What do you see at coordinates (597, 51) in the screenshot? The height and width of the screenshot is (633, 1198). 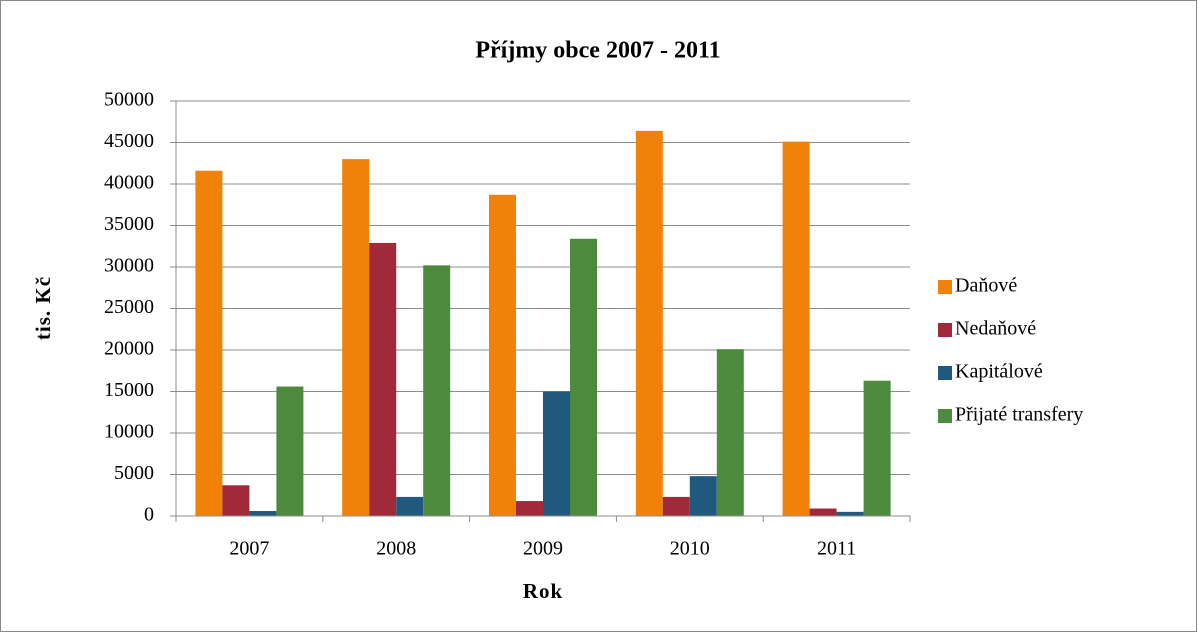 I see `chart-title: Příjmy obce 2007 - 2011` at bounding box center [597, 51].